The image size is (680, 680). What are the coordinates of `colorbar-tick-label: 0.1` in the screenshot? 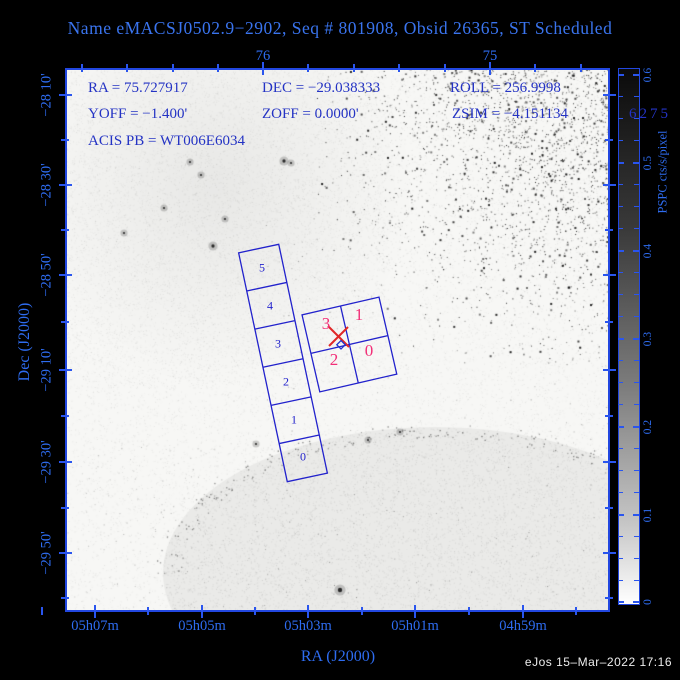 It's located at (648, 515).